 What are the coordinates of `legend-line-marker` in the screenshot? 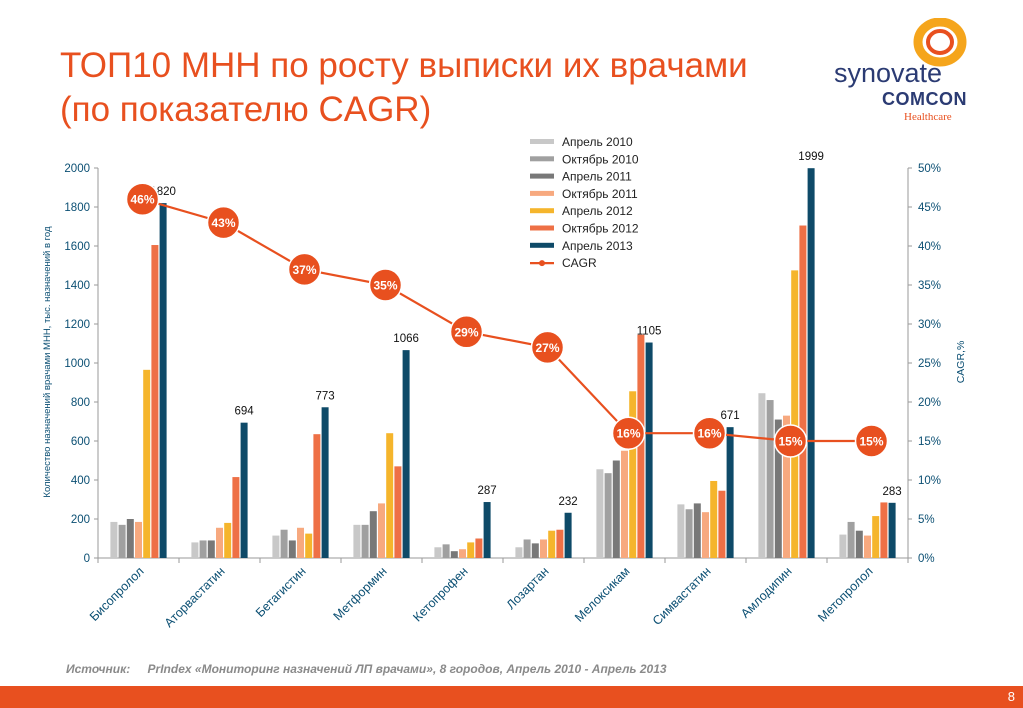 It's located at (542, 263).